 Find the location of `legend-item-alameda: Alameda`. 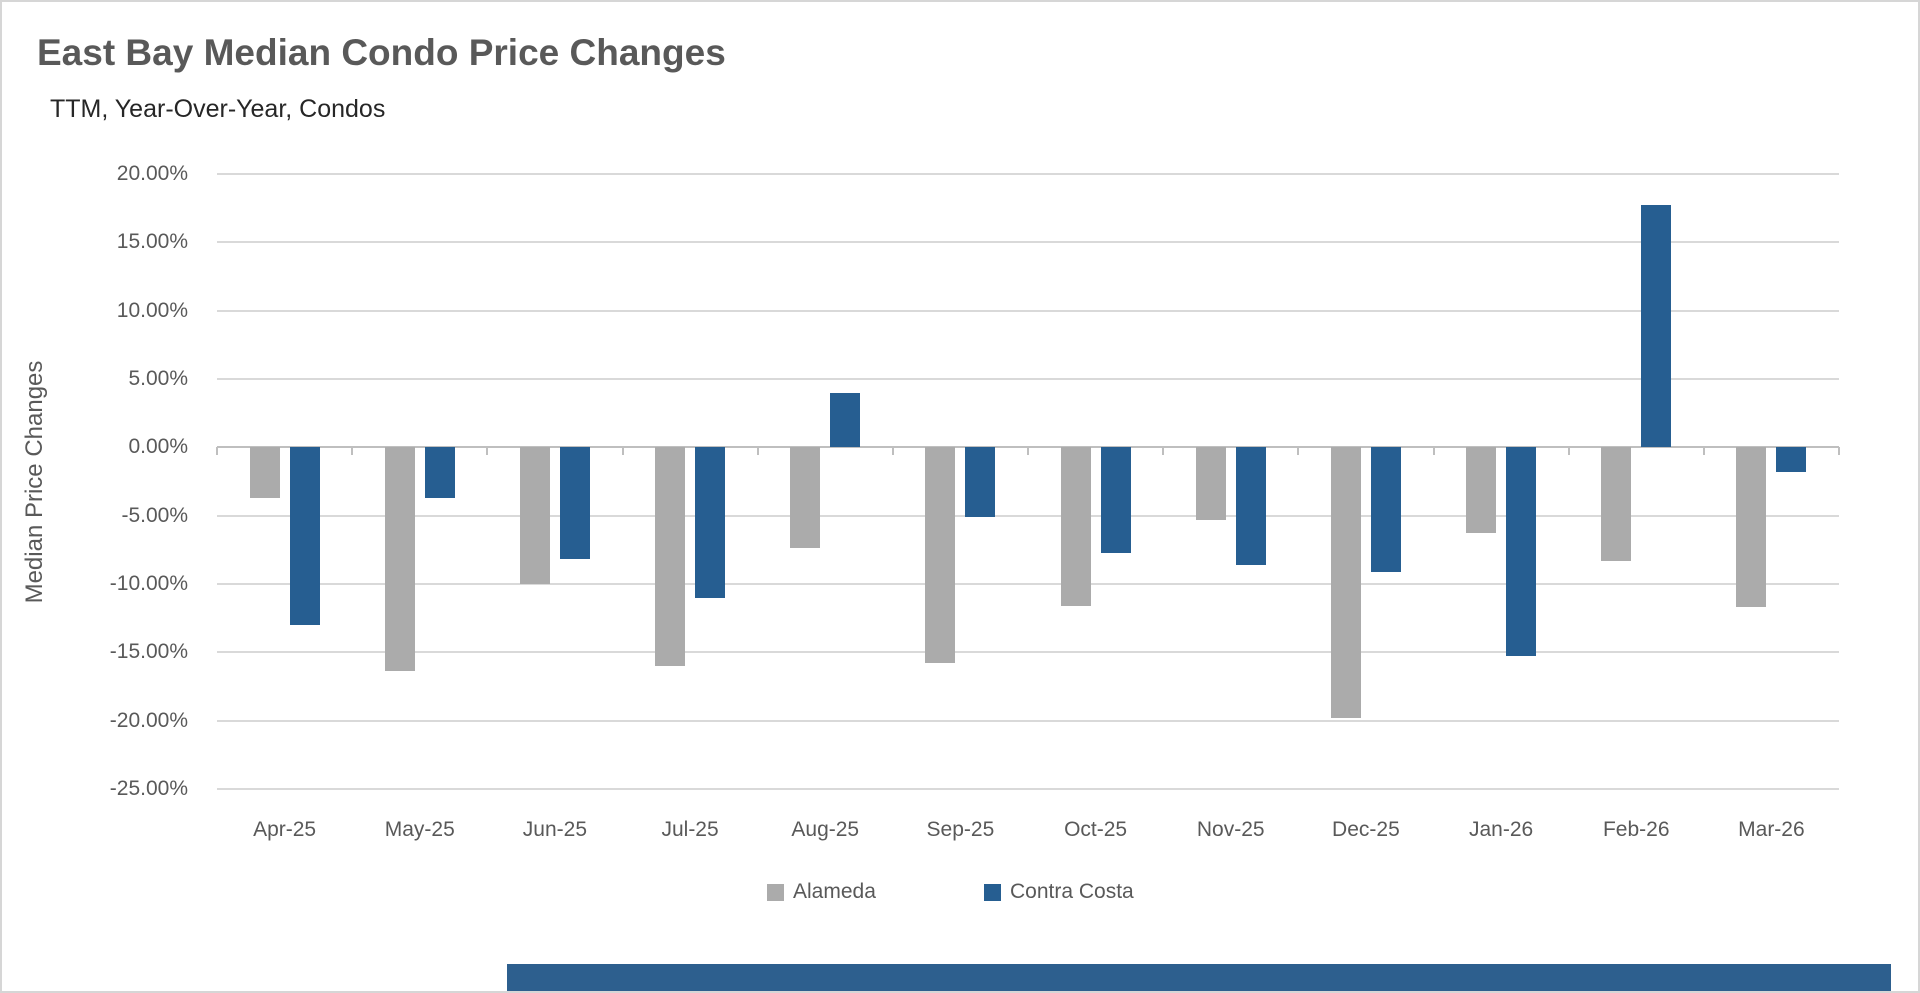

legend-item-alameda: Alameda is located at coordinates (821, 892).